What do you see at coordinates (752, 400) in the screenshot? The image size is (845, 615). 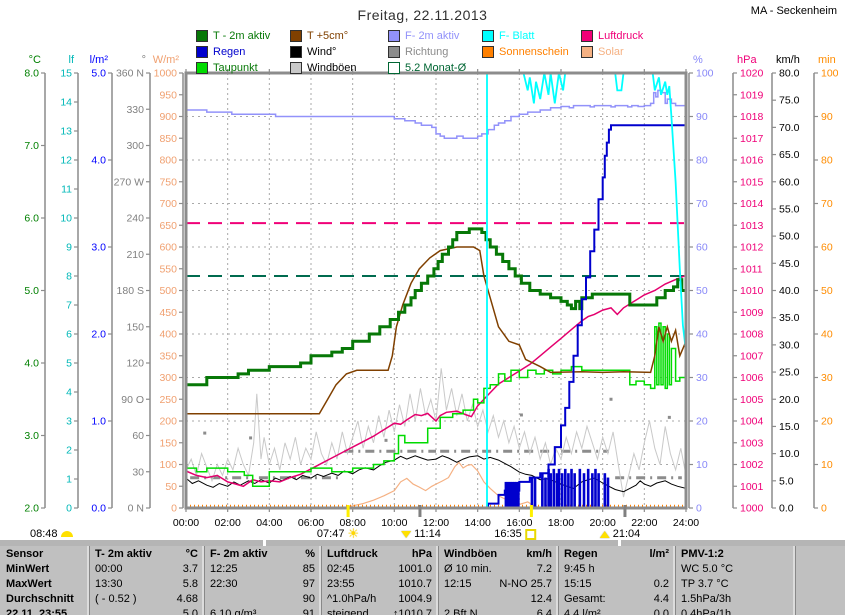 I see `svg-text: 1005` at bounding box center [752, 400].